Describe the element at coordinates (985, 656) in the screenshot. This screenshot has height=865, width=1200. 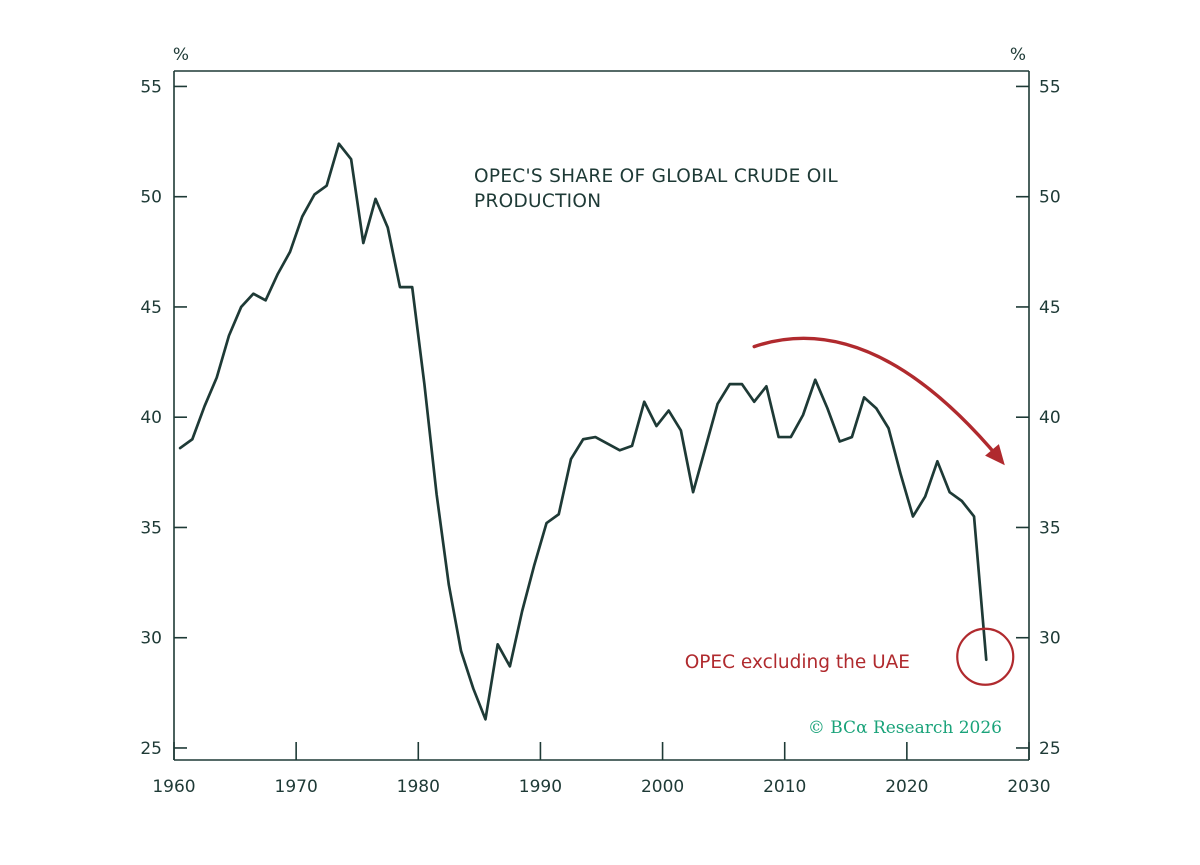
I see `annotation-circle` at that location.